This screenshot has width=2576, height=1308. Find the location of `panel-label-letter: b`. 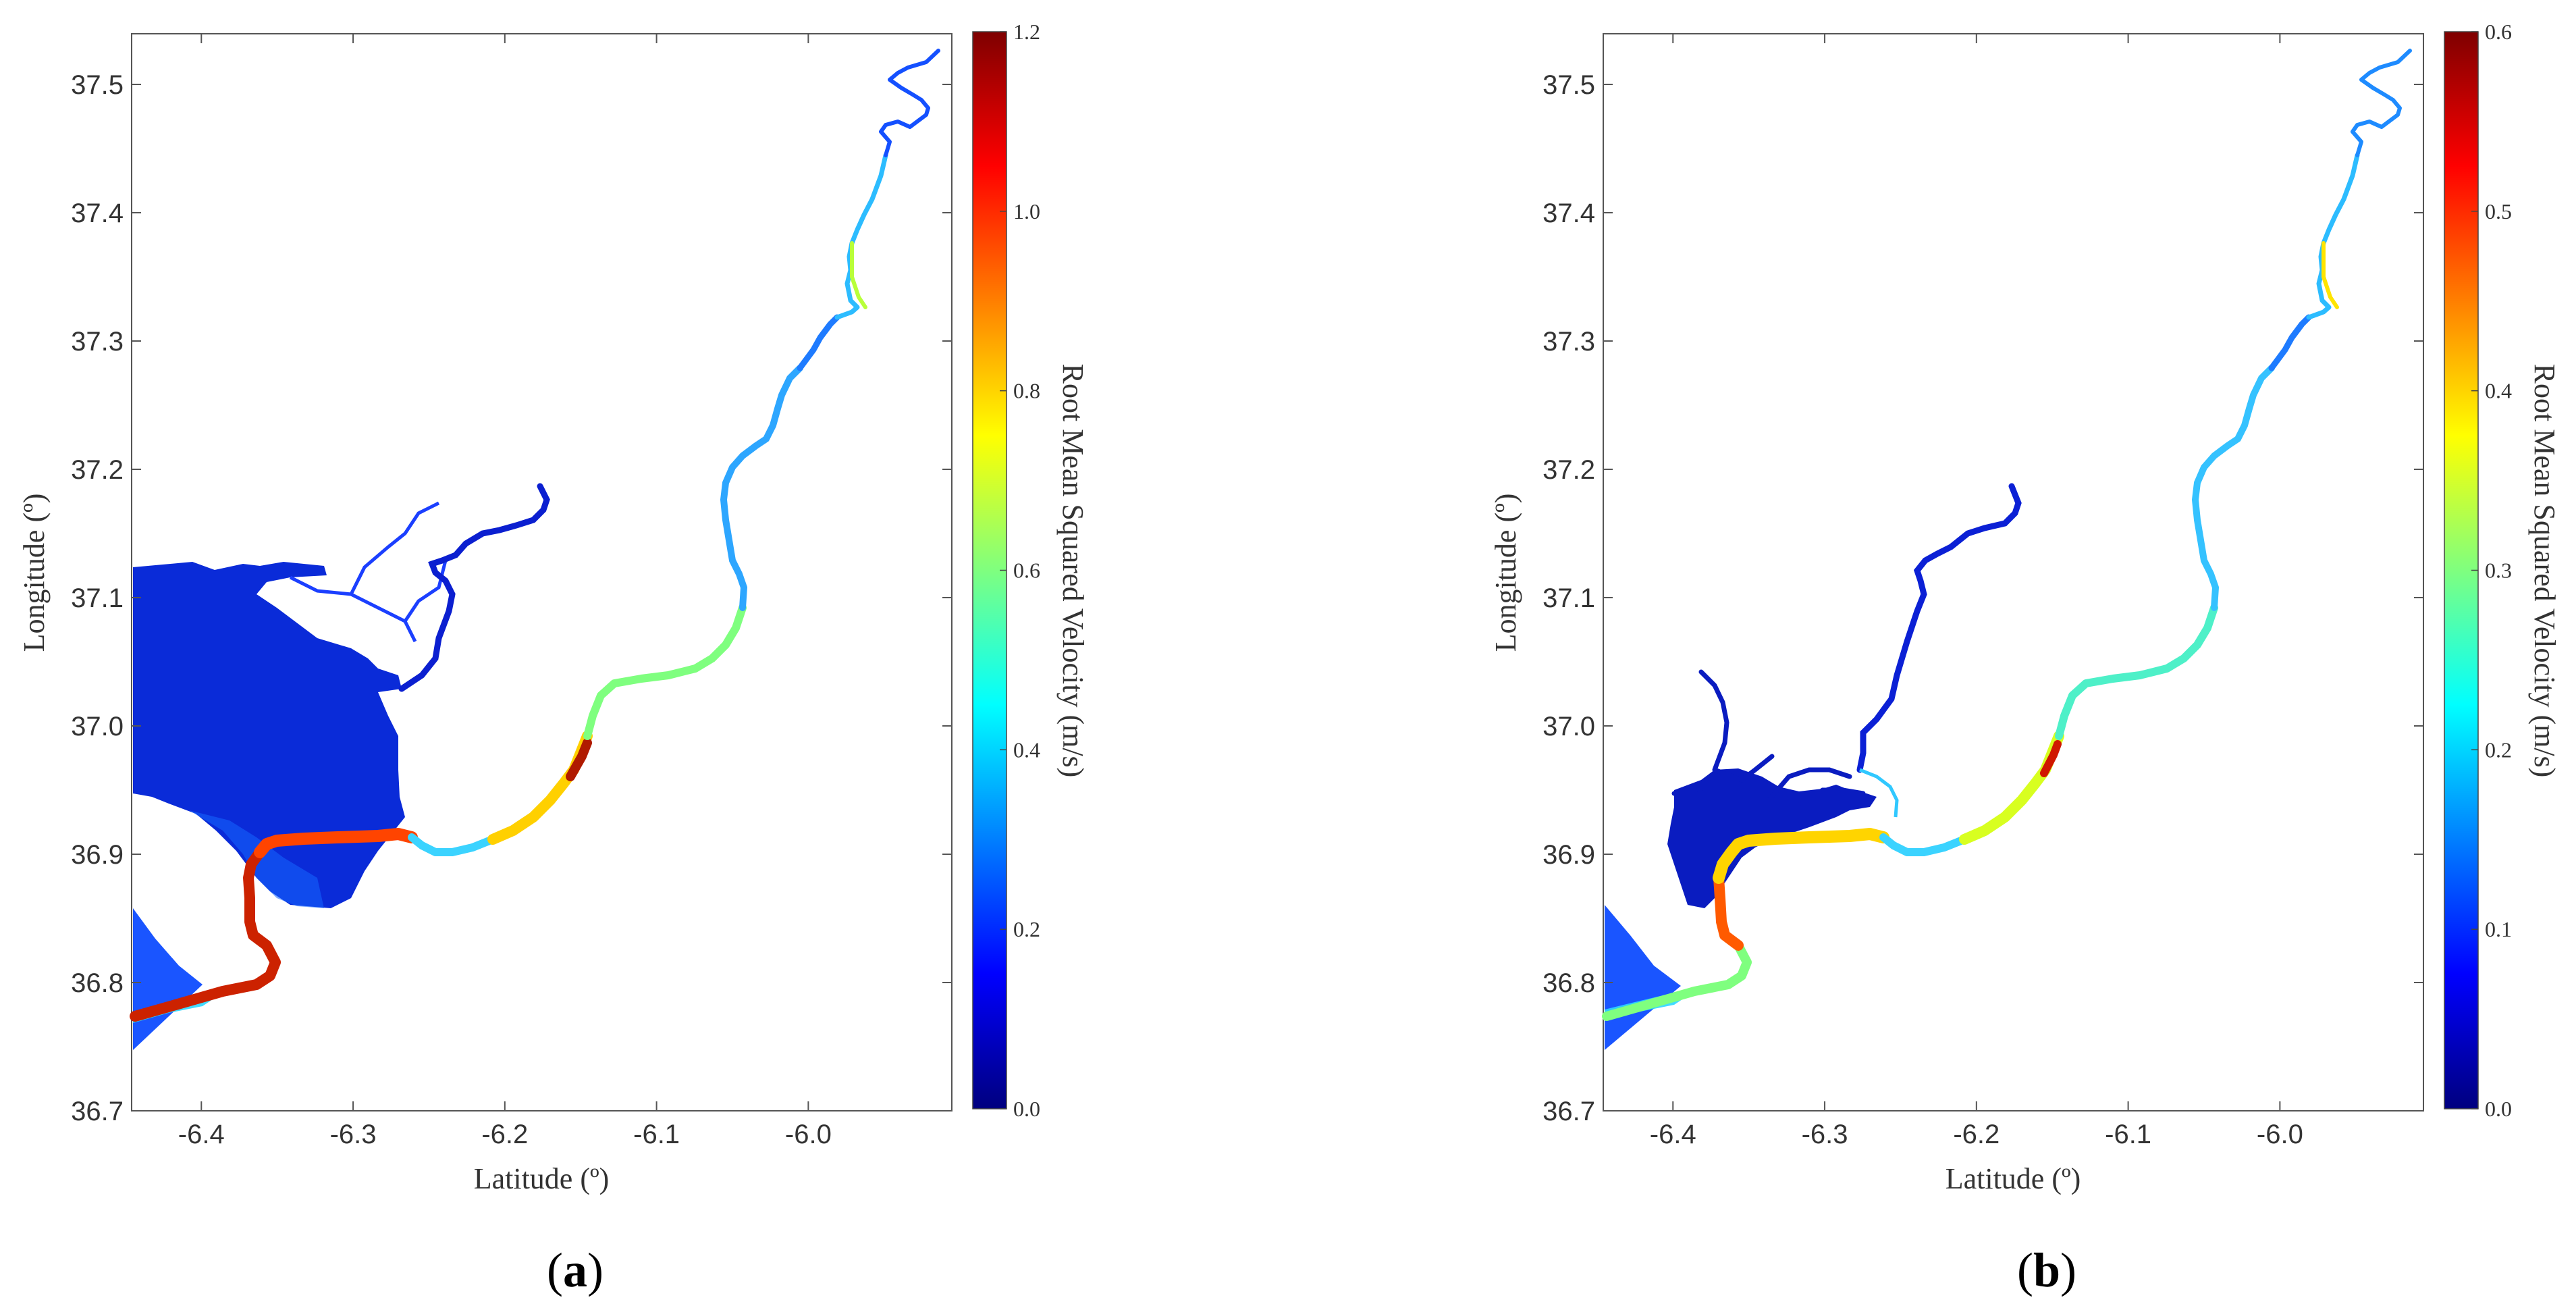

panel-label-letter: b is located at coordinates (2046, 1270).